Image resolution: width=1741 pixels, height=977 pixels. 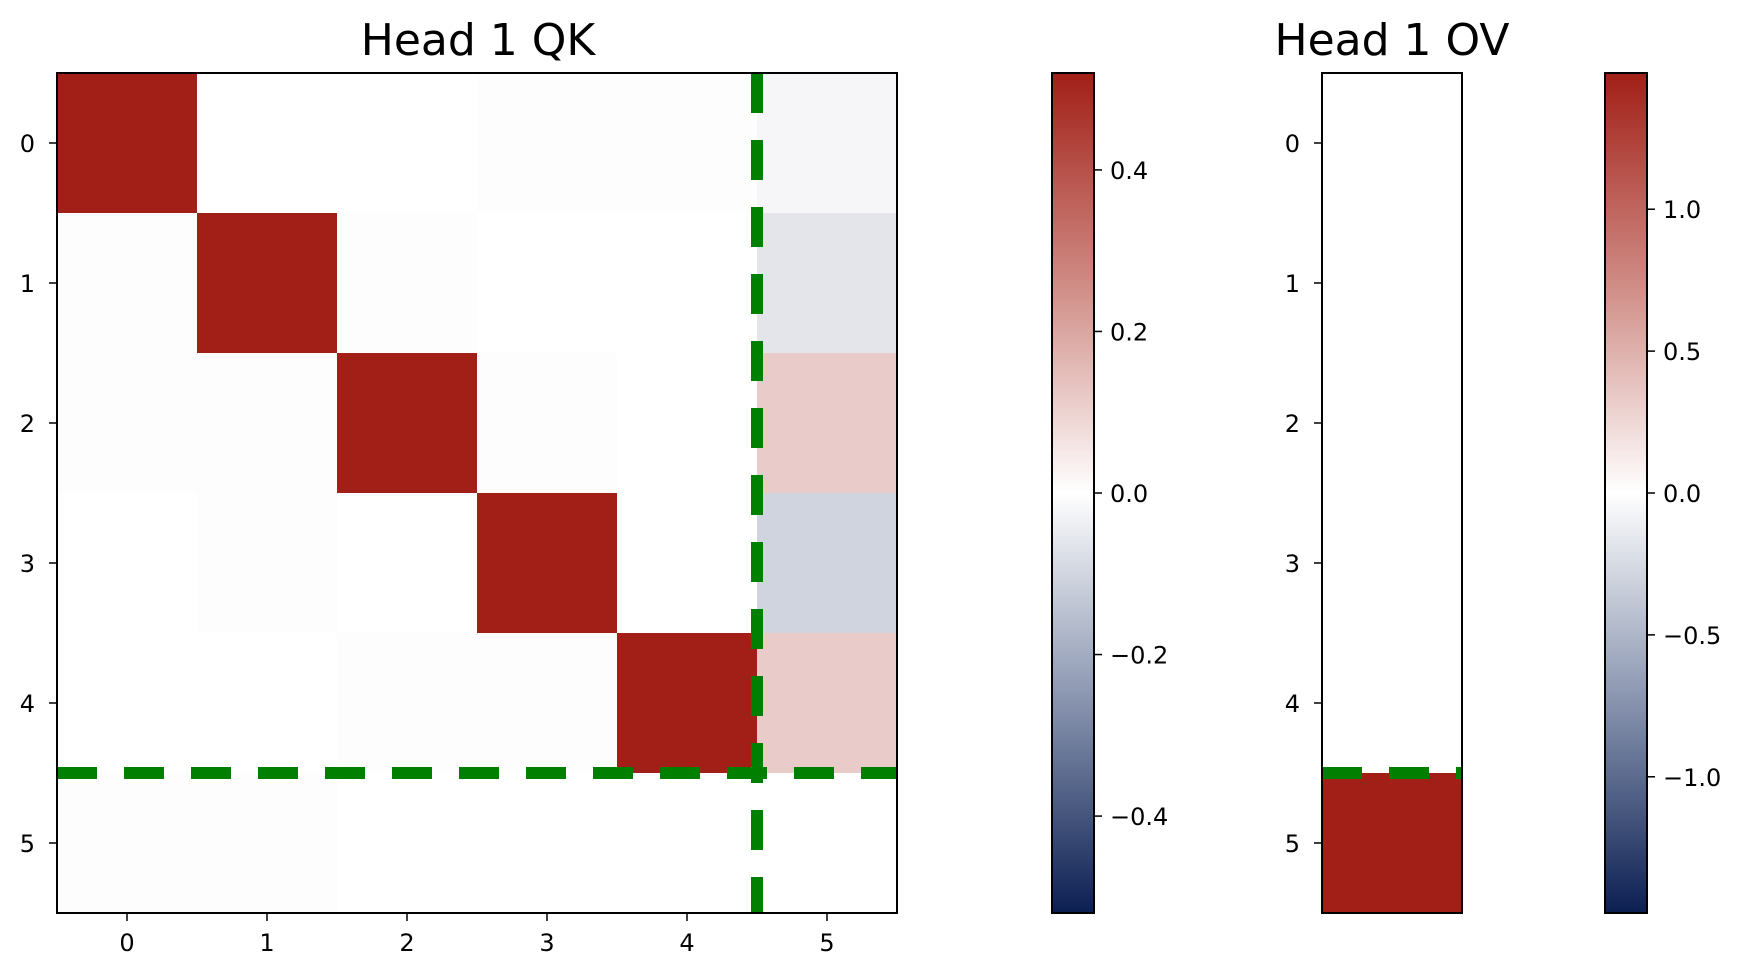 I want to click on ov-cell-r5-c0, so click(x=1392, y=843).